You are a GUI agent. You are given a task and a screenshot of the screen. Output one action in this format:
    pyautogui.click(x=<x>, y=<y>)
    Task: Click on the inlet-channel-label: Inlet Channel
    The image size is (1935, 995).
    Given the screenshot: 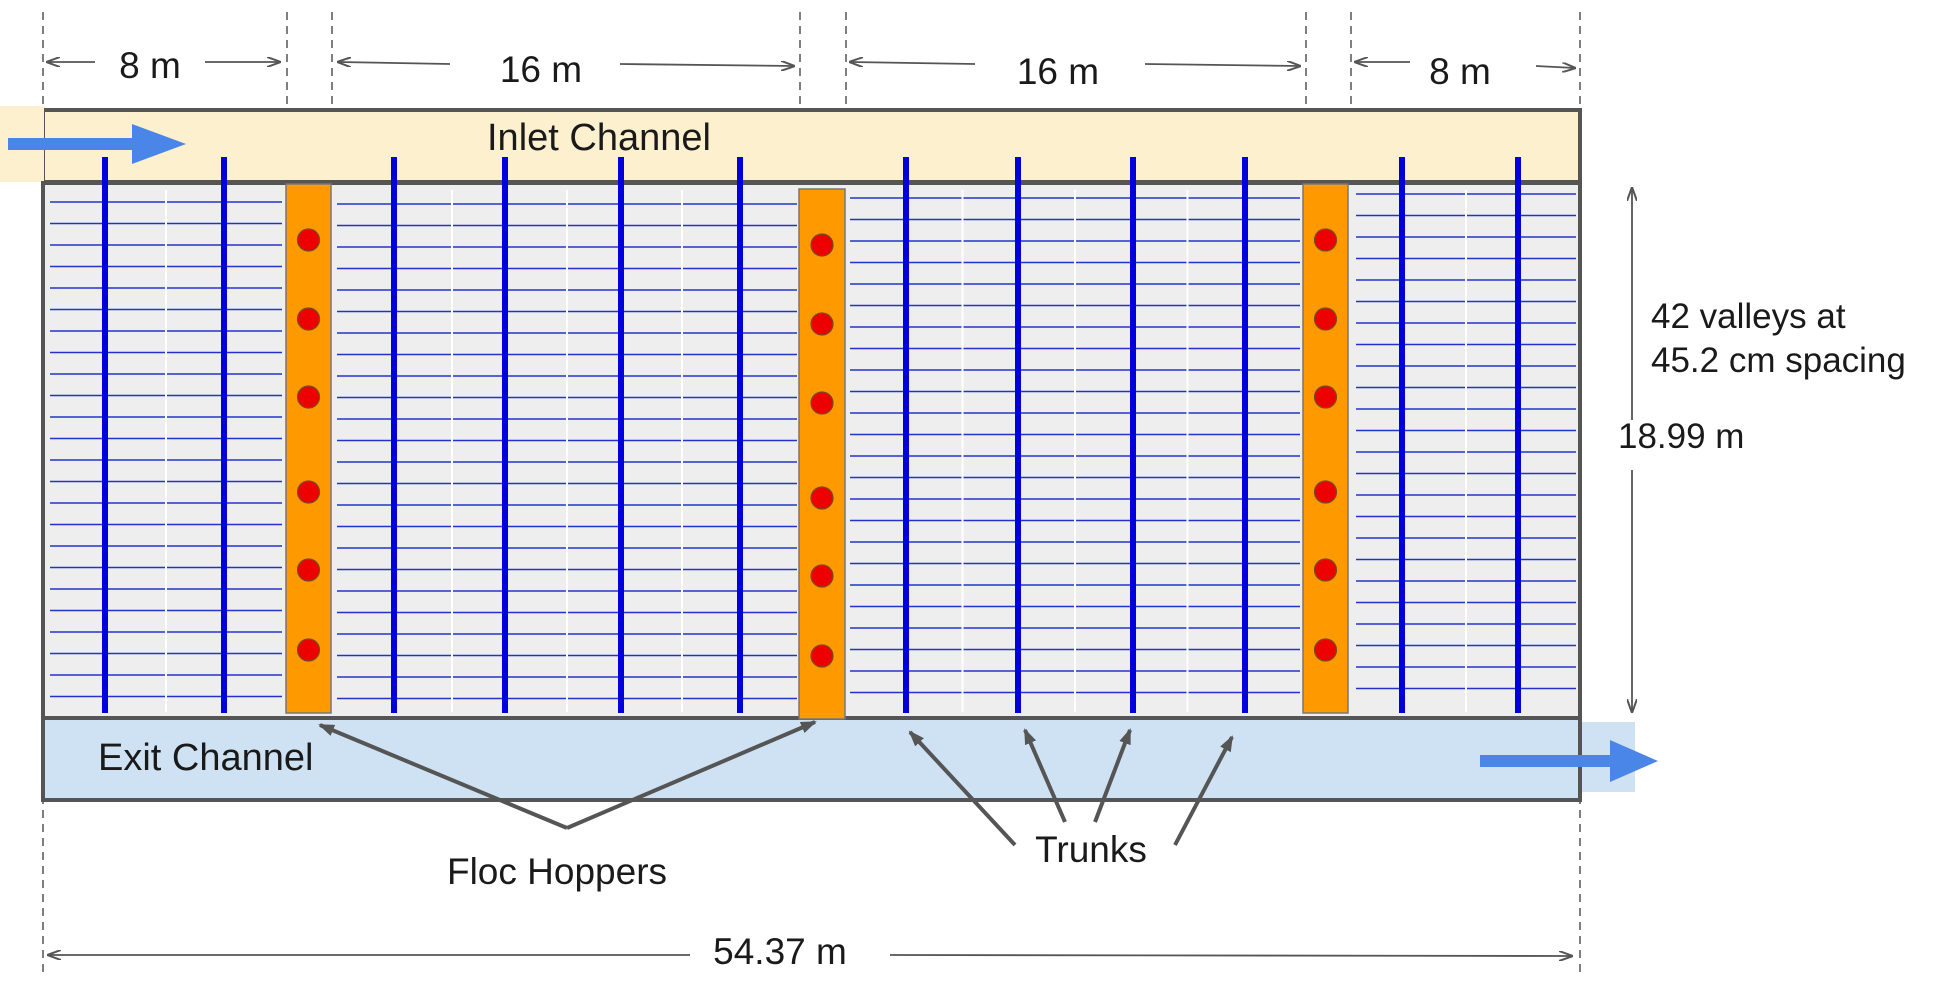 What is the action you would take?
    pyautogui.click(x=599, y=138)
    